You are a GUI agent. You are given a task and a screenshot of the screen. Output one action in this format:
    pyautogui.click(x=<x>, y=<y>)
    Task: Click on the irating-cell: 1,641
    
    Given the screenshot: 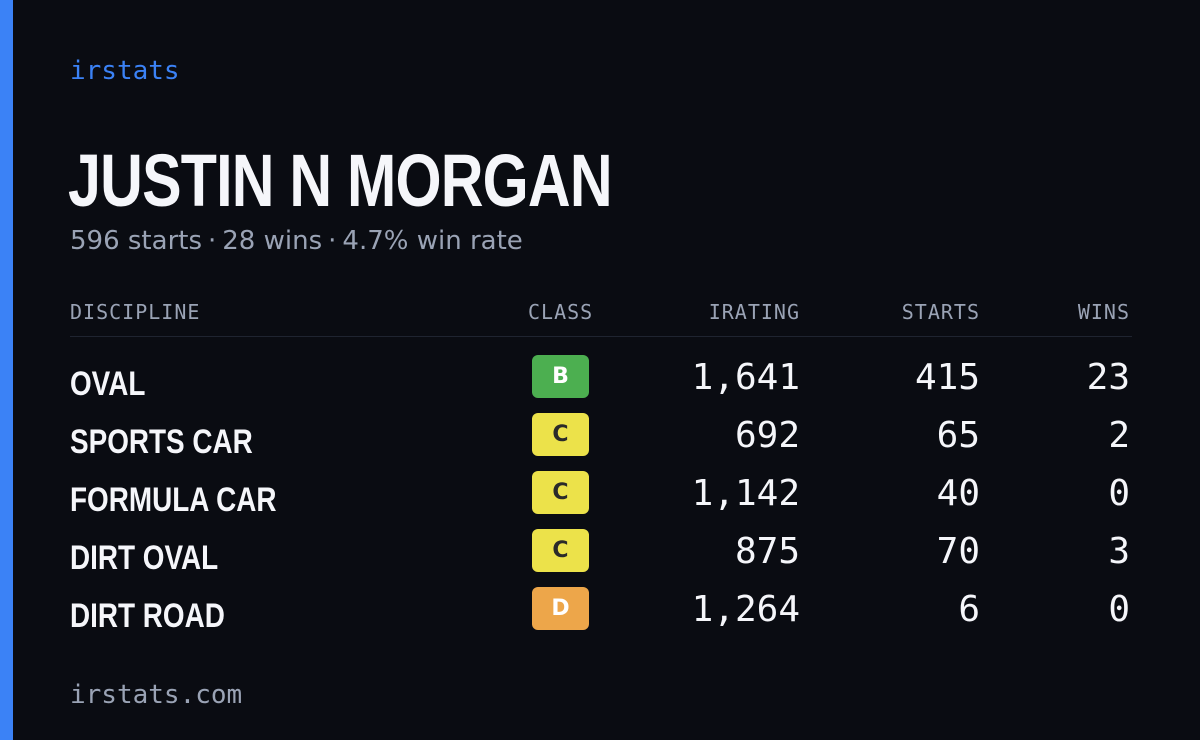 What is the action you would take?
    pyautogui.click(x=745, y=377)
    